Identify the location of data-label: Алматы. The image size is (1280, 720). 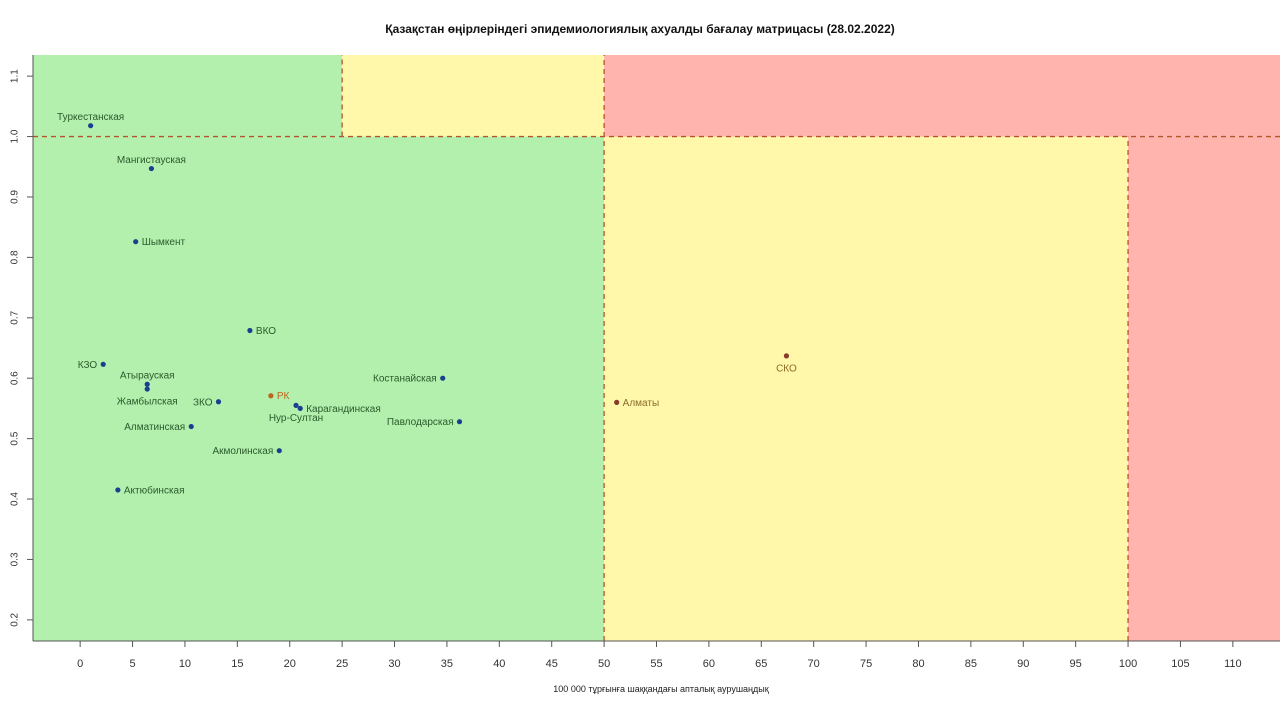
(641, 403).